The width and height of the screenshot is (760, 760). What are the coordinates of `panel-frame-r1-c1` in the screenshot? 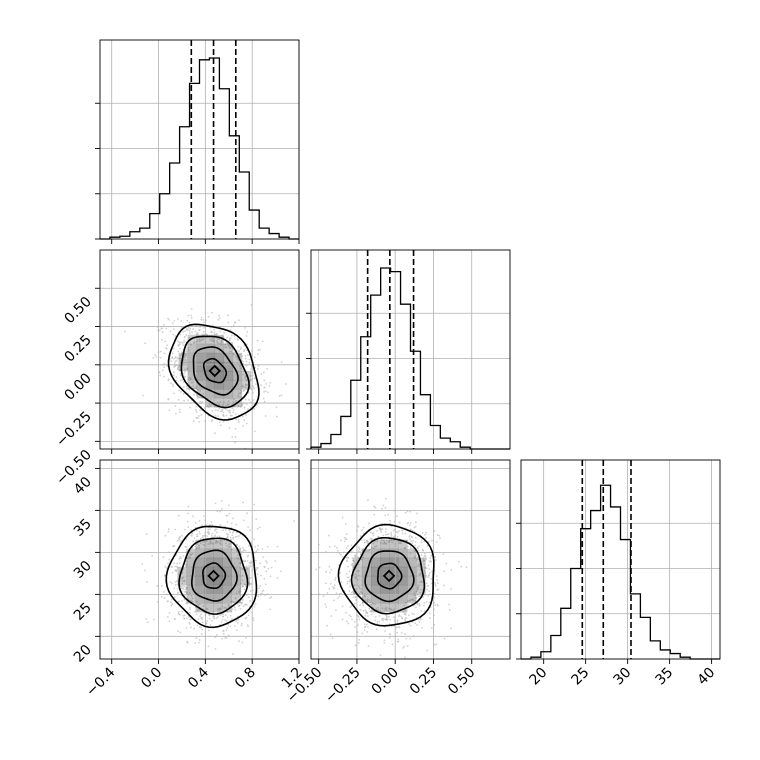 It's located at (410, 349).